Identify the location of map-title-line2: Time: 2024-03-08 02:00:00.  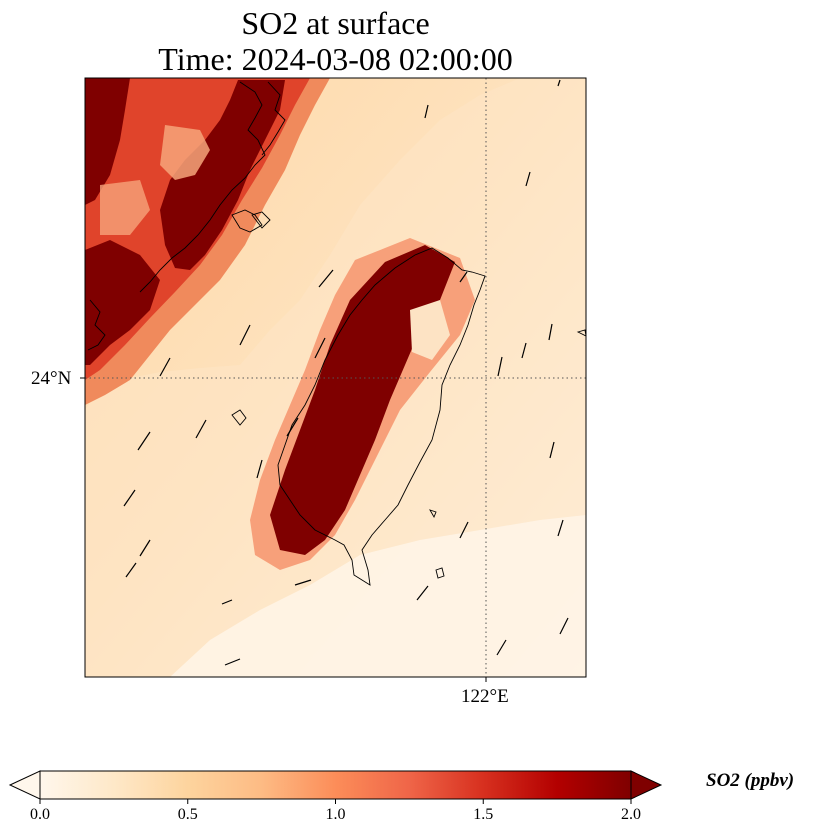
(335, 59).